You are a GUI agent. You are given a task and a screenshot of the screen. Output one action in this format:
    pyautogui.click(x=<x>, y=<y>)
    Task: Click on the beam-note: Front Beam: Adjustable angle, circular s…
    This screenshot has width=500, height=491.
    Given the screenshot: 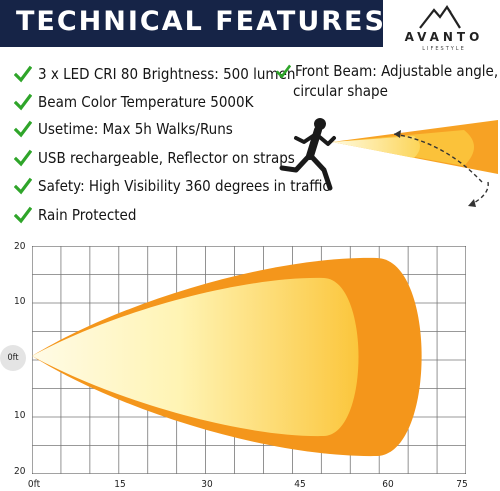 What is the action you would take?
    pyautogui.click(x=387, y=81)
    